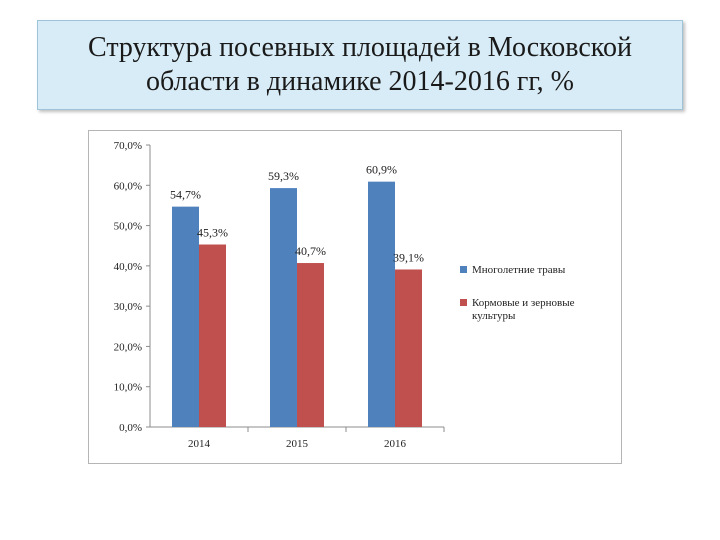  What do you see at coordinates (408, 257) in the screenshot?
I see `data-label: 39,1%` at bounding box center [408, 257].